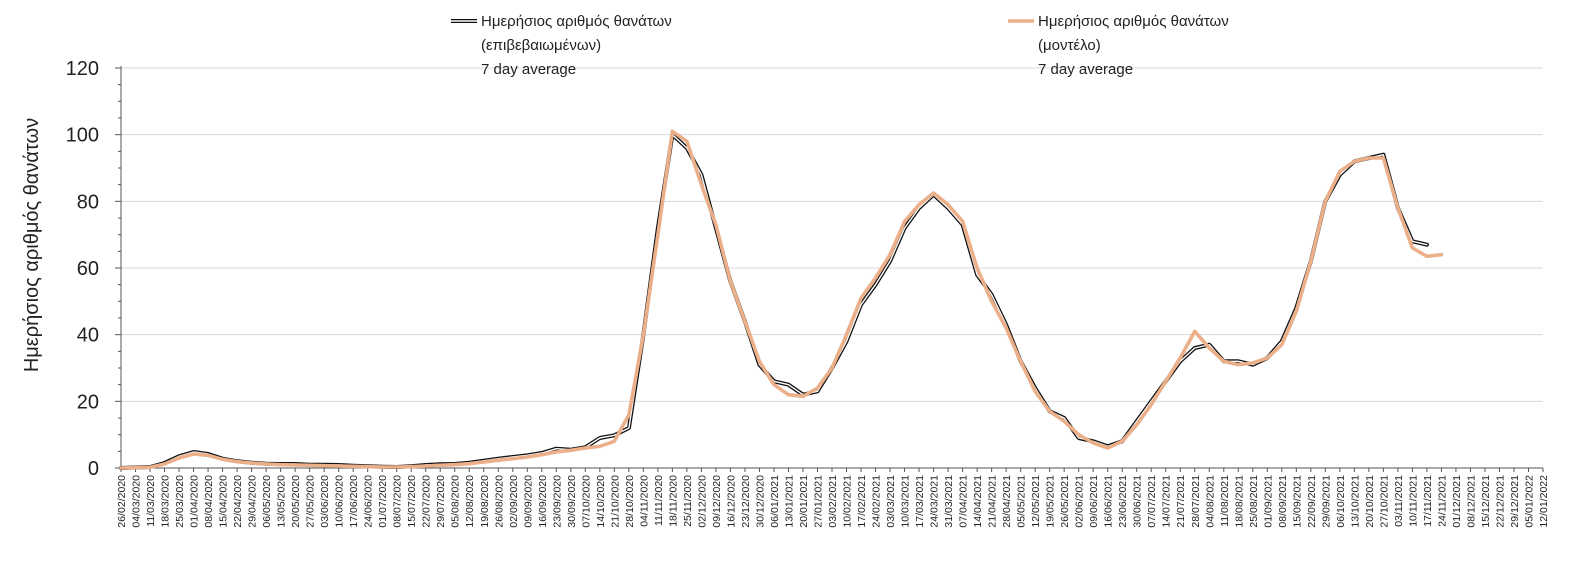  Describe the element at coordinates (398, 501) in the screenshot. I see `x-date-label: 08/07/2020` at that location.